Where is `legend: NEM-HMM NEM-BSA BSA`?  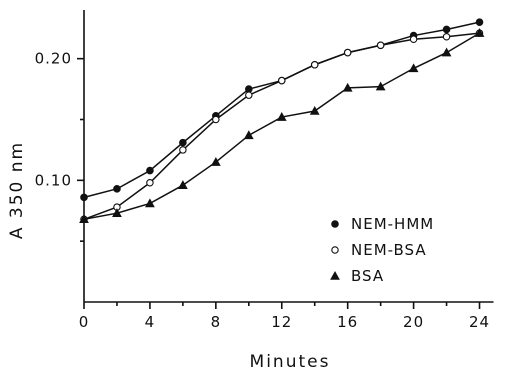 legend: NEM-HMM NEM-BSA BSA is located at coordinates (382, 250).